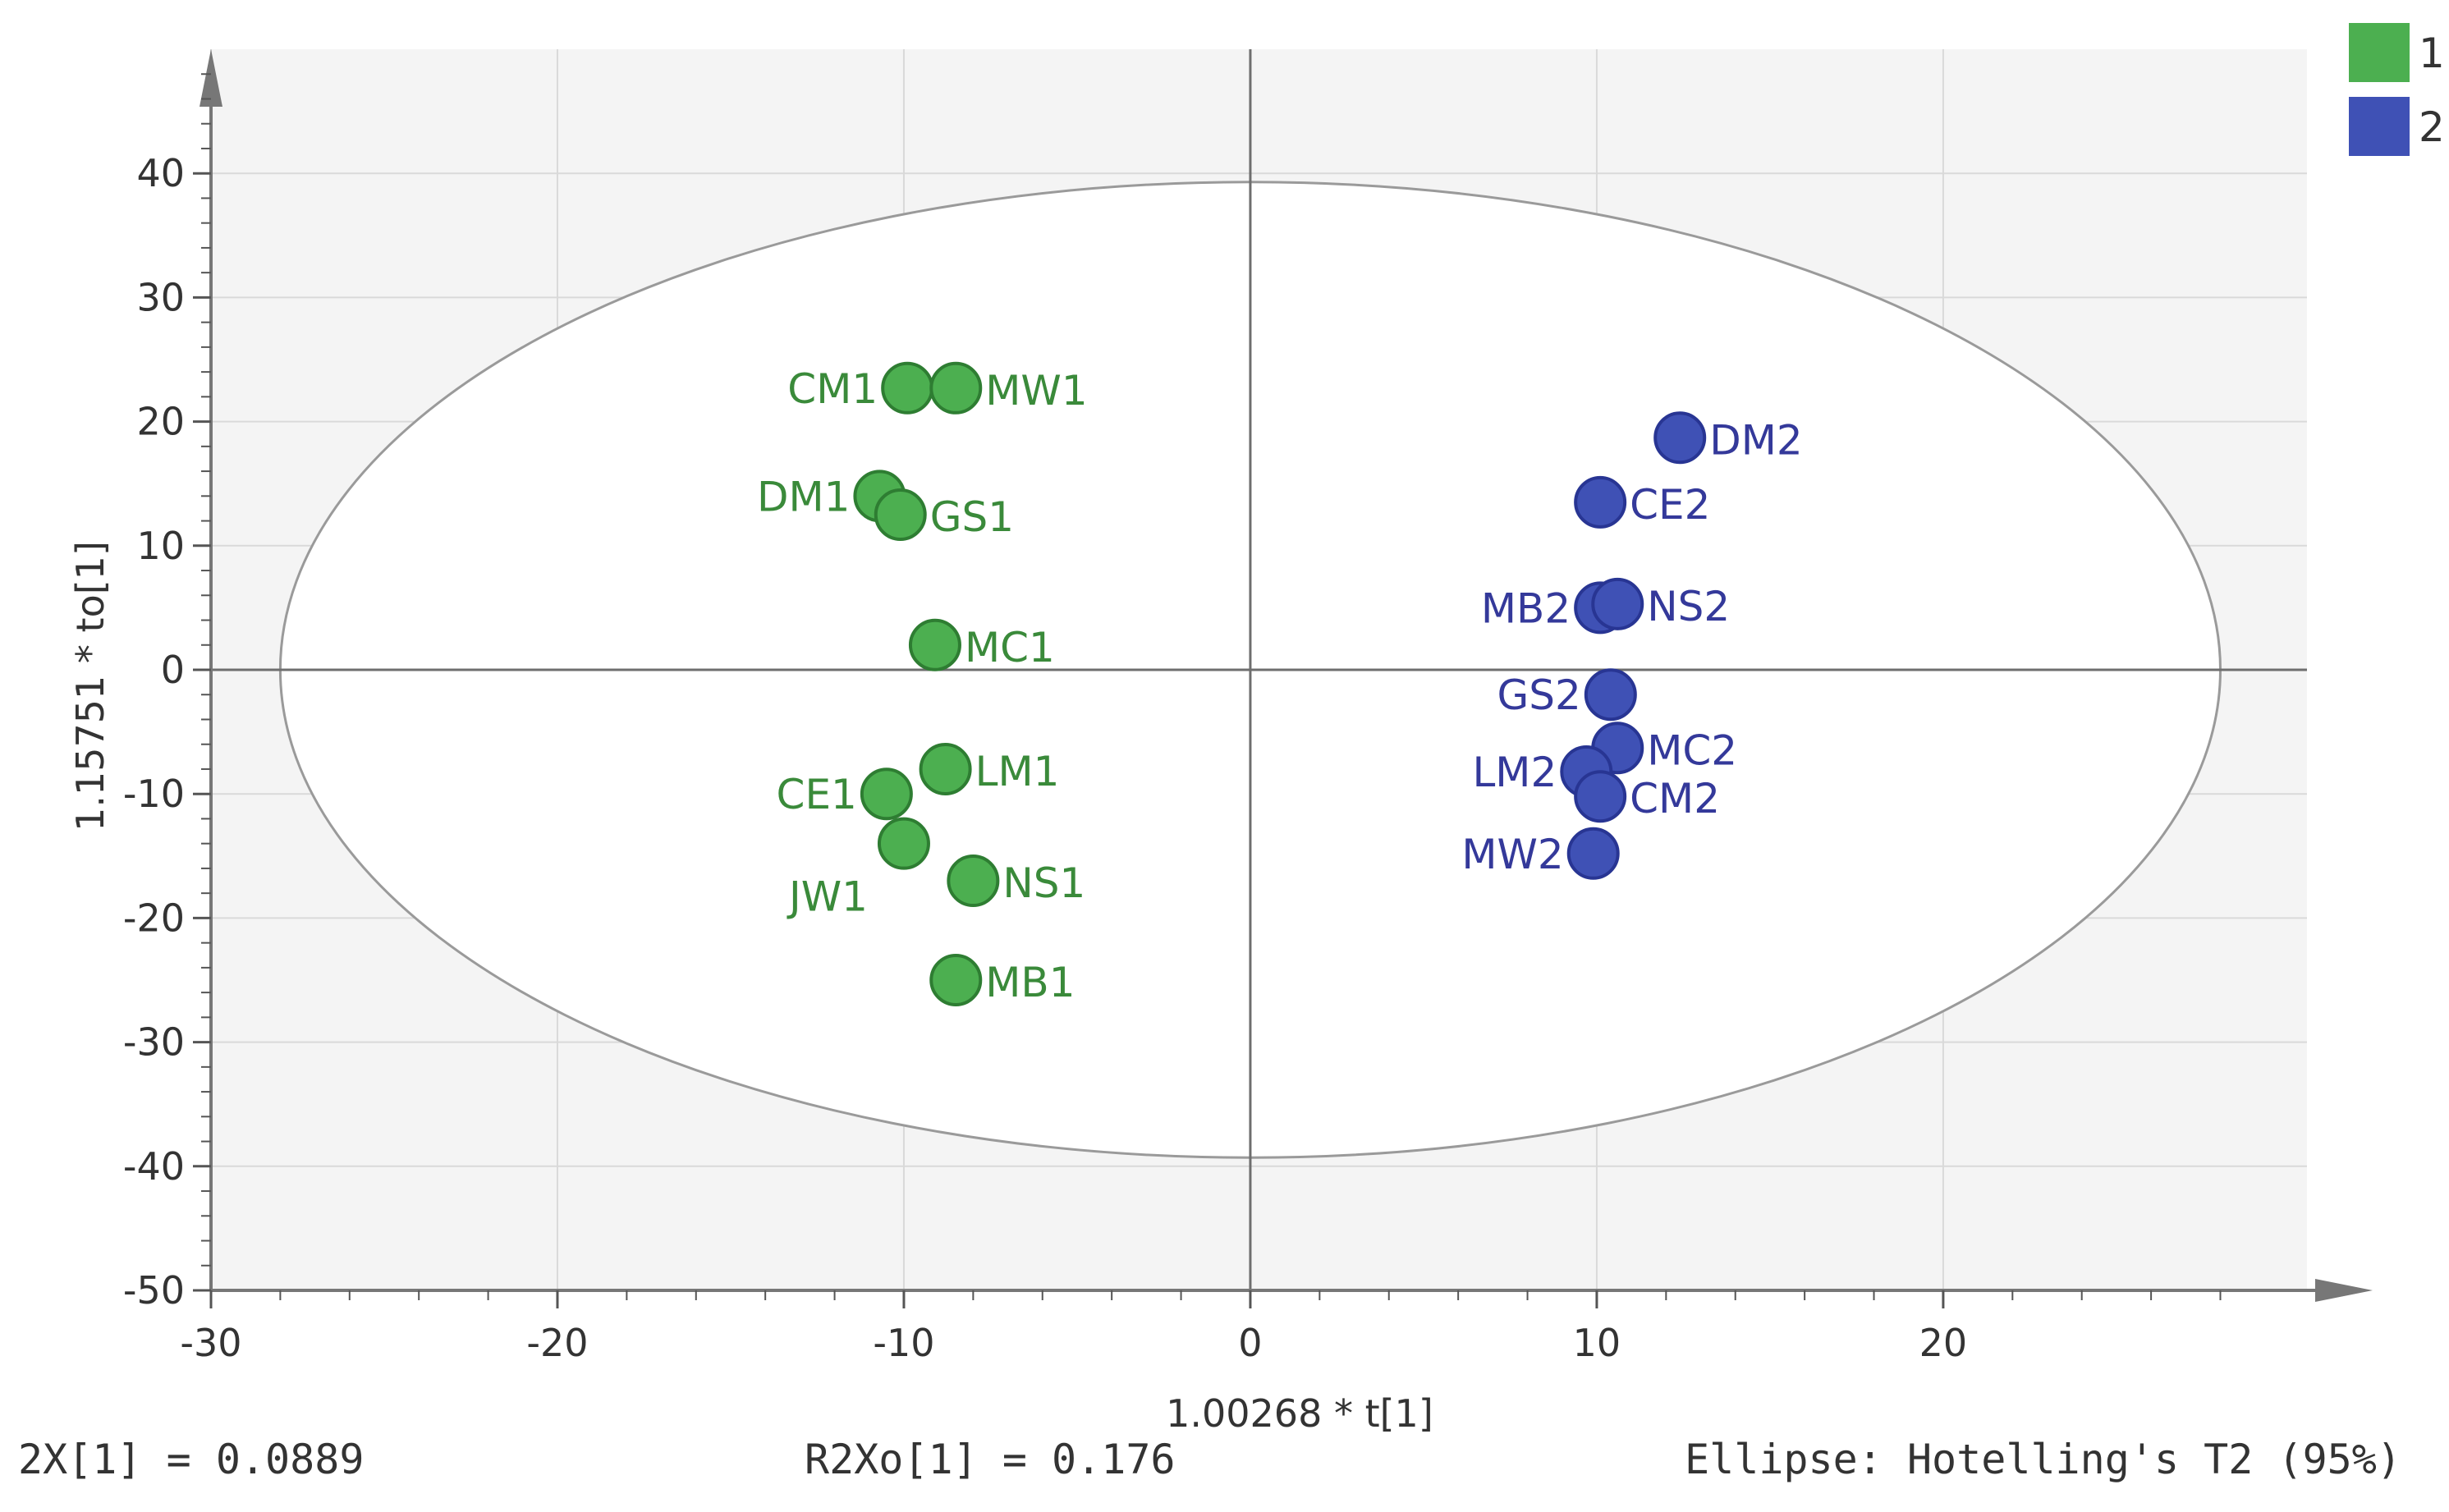 The image size is (2449, 1512). What do you see at coordinates (1680, 438) in the screenshot?
I see `point-DM2` at bounding box center [1680, 438].